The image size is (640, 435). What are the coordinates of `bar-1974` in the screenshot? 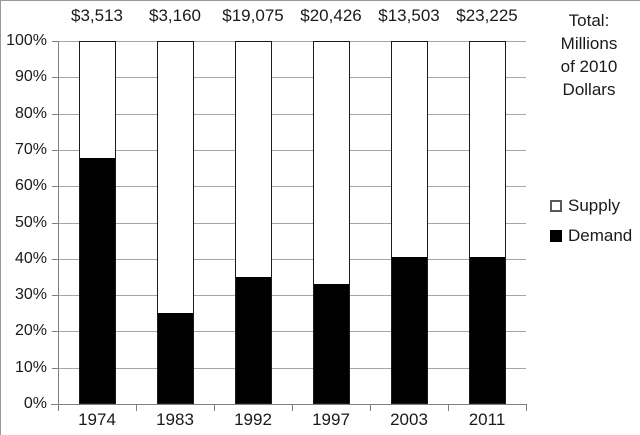 It's located at (97, 222).